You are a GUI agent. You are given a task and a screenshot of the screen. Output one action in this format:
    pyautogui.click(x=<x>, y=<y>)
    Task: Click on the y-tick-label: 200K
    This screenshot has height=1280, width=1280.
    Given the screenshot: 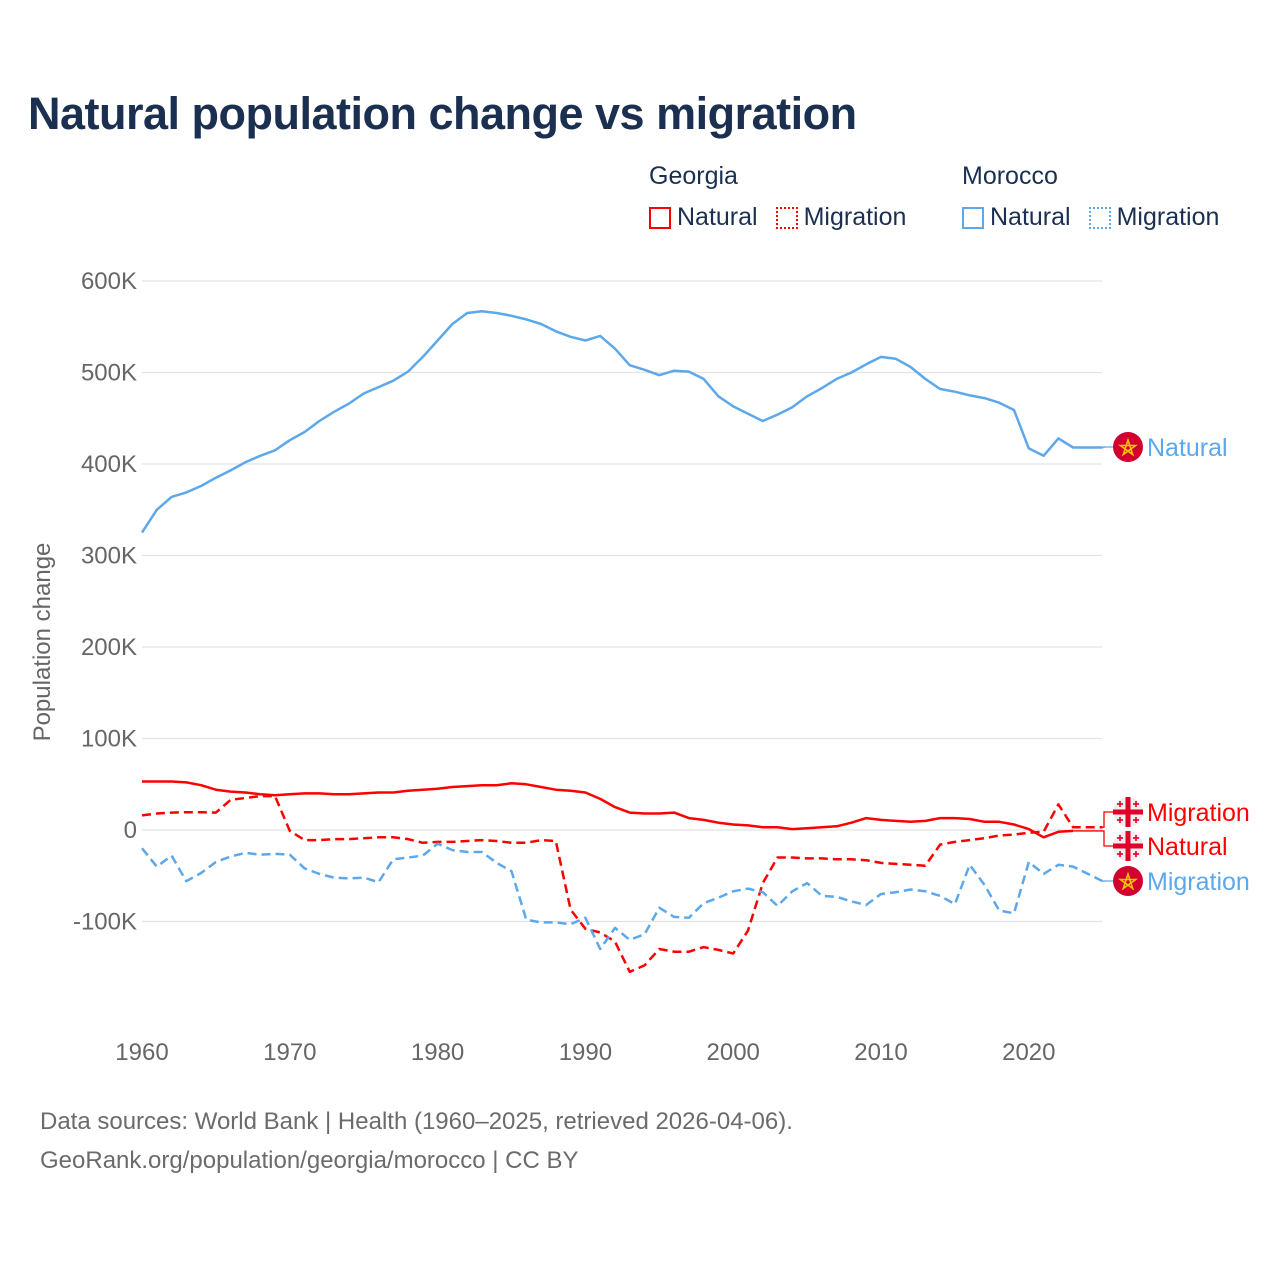 What is the action you would take?
    pyautogui.click(x=109, y=647)
    